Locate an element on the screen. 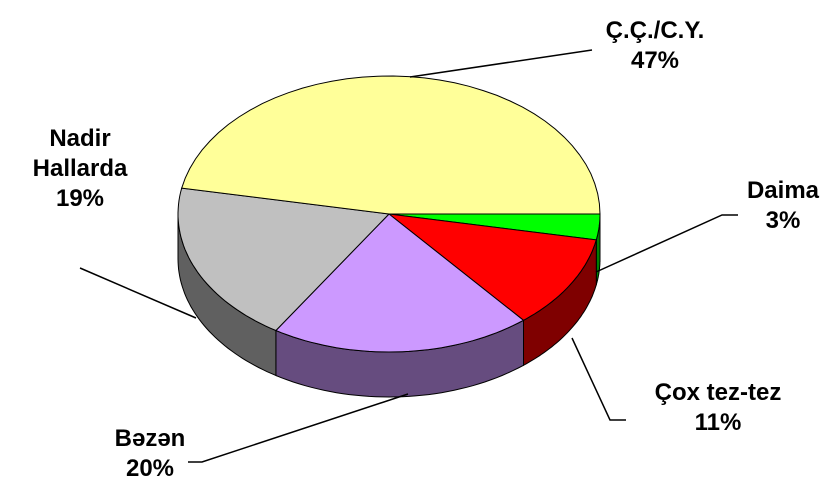  value-label: 11% is located at coordinates (718, 422).